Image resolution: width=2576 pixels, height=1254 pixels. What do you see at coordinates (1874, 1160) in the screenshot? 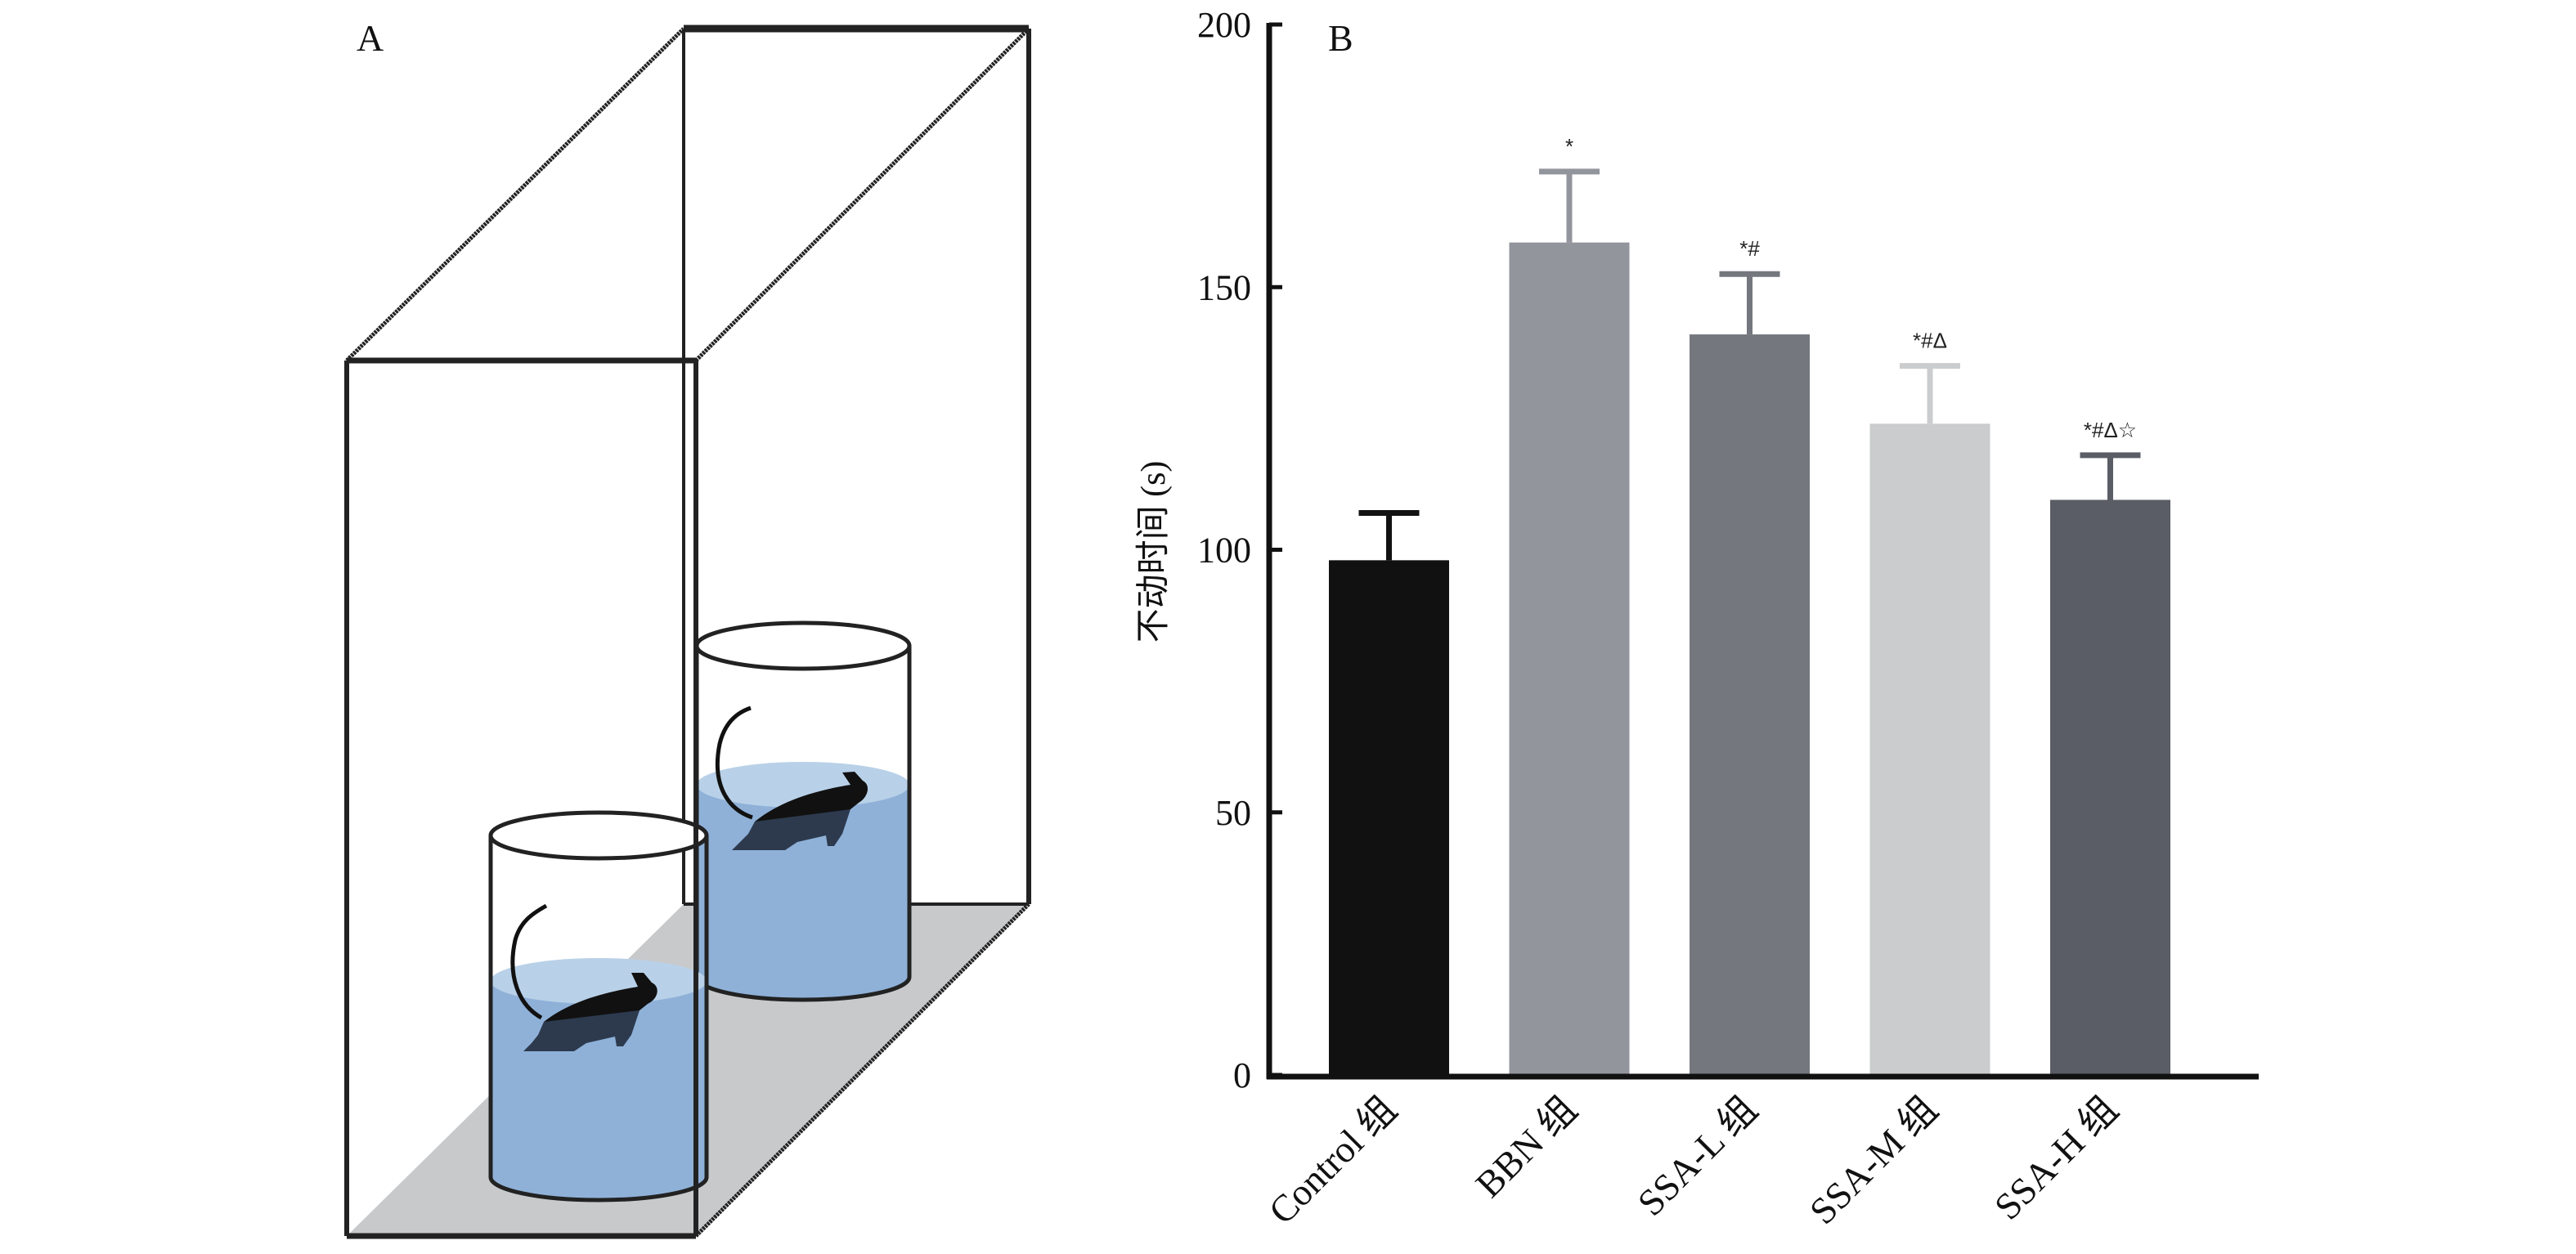
I see `x-category-label: SSA-M 组` at bounding box center [1874, 1160].